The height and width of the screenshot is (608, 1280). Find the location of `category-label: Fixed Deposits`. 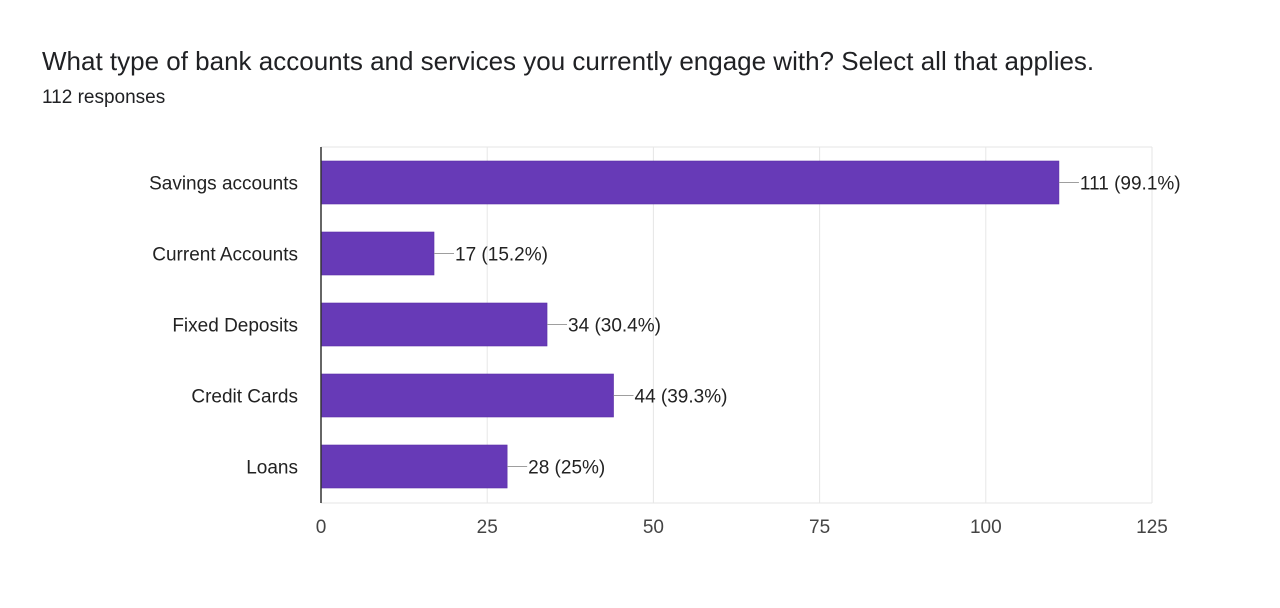

category-label: Fixed Deposits is located at coordinates (235, 326).